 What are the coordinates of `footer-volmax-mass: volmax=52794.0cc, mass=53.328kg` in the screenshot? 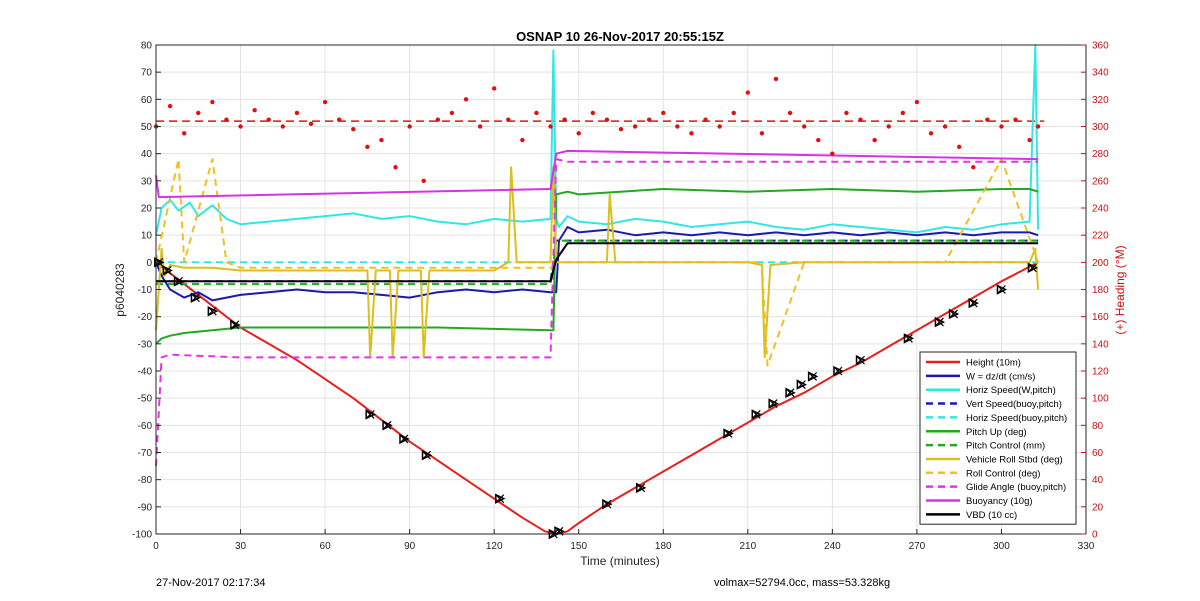 It's located at (802, 583).